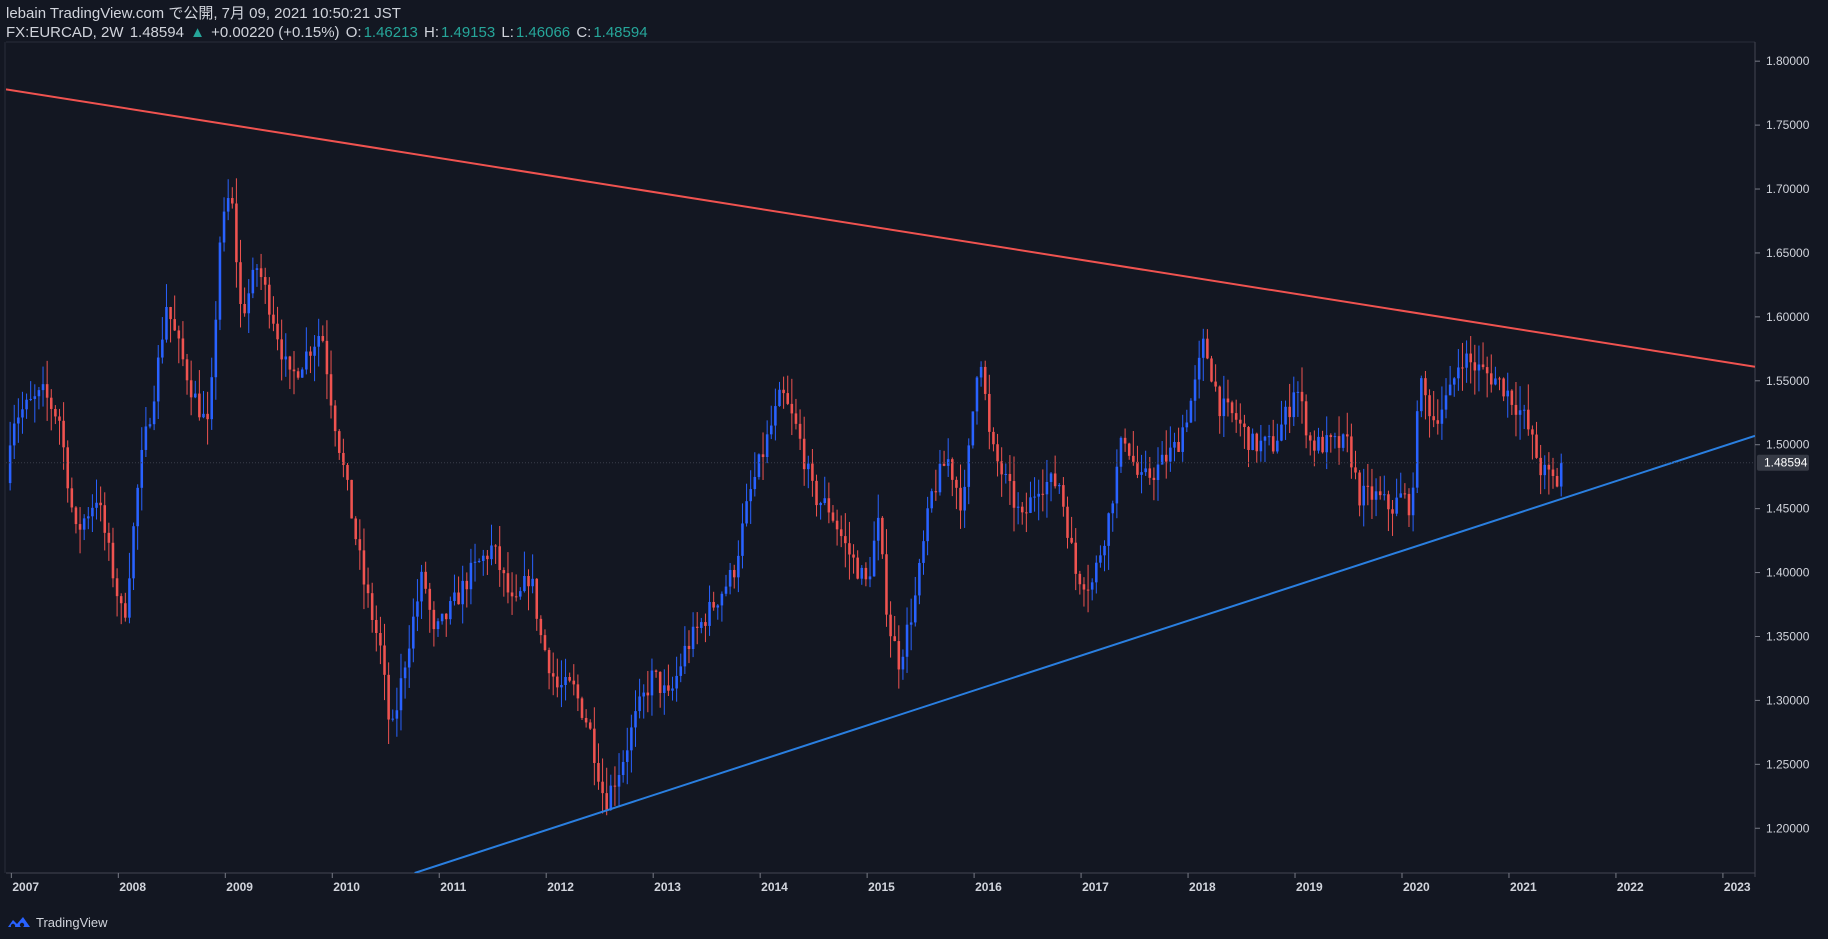  What do you see at coordinates (1788, 636) in the screenshot?
I see `y-tick-label: 1.35000` at bounding box center [1788, 636].